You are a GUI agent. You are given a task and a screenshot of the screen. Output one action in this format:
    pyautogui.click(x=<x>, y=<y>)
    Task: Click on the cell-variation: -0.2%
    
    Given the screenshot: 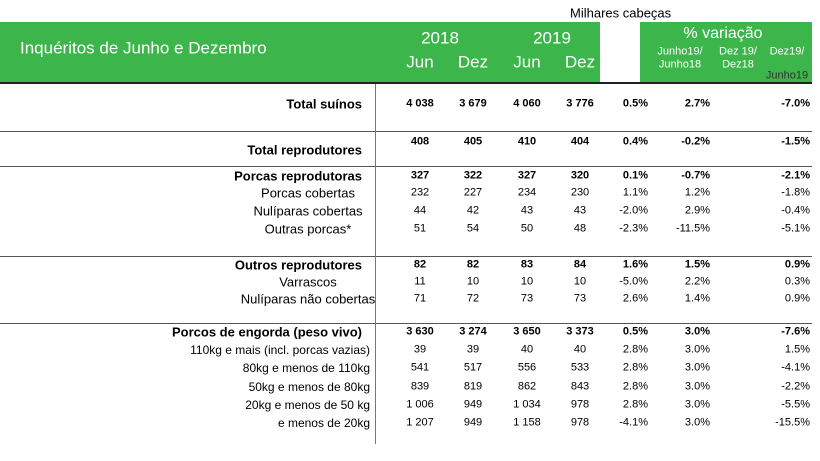 What is the action you would take?
    pyautogui.click(x=695, y=141)
    